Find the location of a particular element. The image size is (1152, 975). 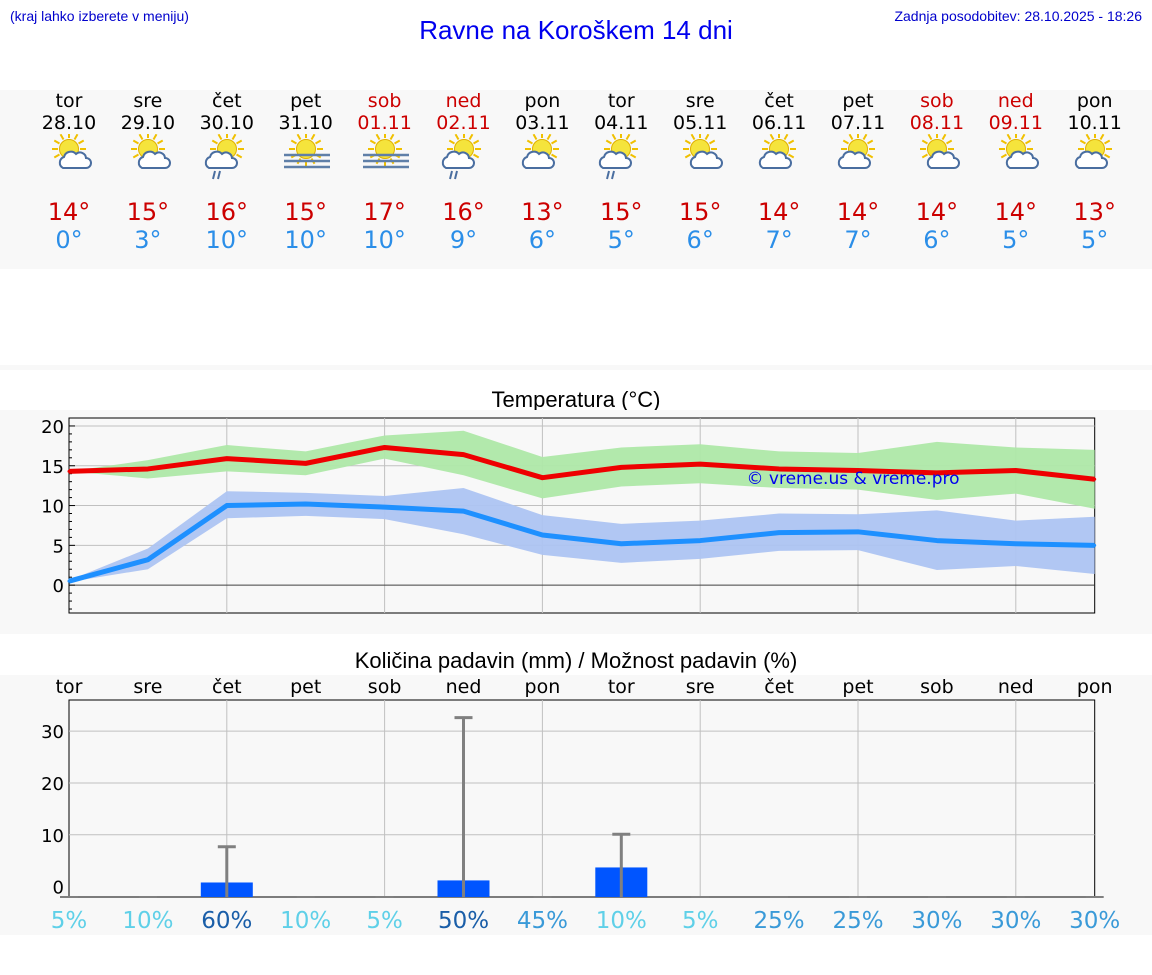

day-column: ned 02.11 16° 9° is located at coordinates (464, 172).